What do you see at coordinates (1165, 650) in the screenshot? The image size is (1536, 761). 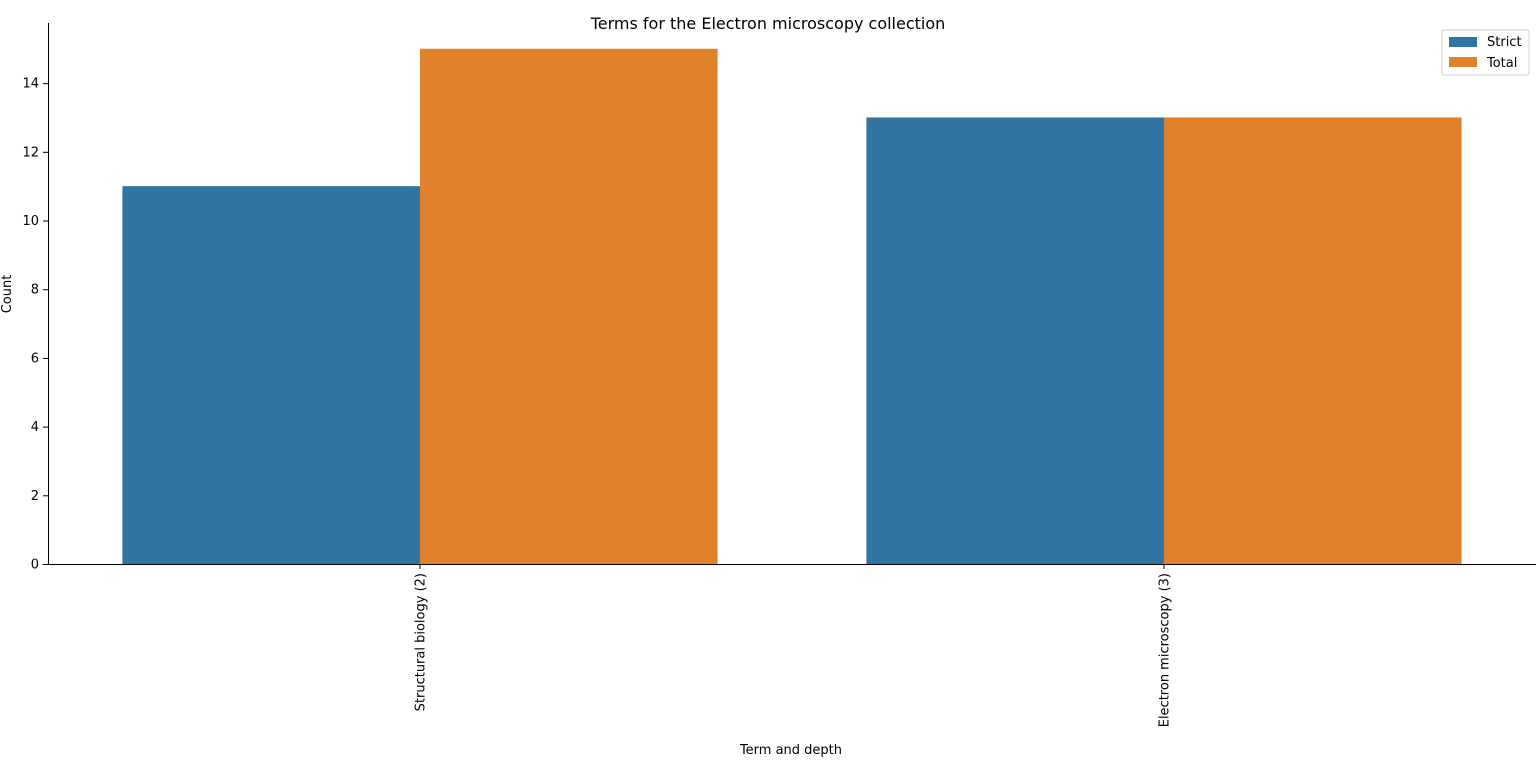 I see `x-tick-label: Electron microscopy (3)` at bounding box center [1165, 650].